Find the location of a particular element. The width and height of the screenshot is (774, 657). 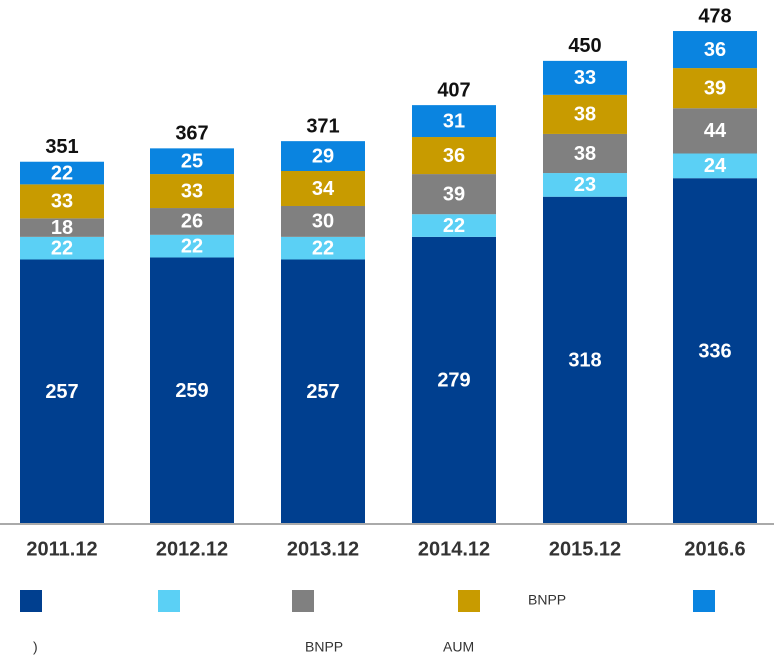

value-label: 25 is located at coordinates (192, 162).